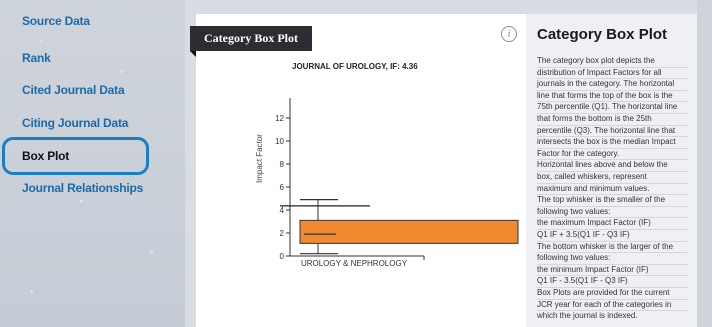 The height and width of the screenshot is (327, 712). Describe the element at coordinates (601, 200) in the screenshot. I see `description-line: The top whisker is the smaller of the` at that location.